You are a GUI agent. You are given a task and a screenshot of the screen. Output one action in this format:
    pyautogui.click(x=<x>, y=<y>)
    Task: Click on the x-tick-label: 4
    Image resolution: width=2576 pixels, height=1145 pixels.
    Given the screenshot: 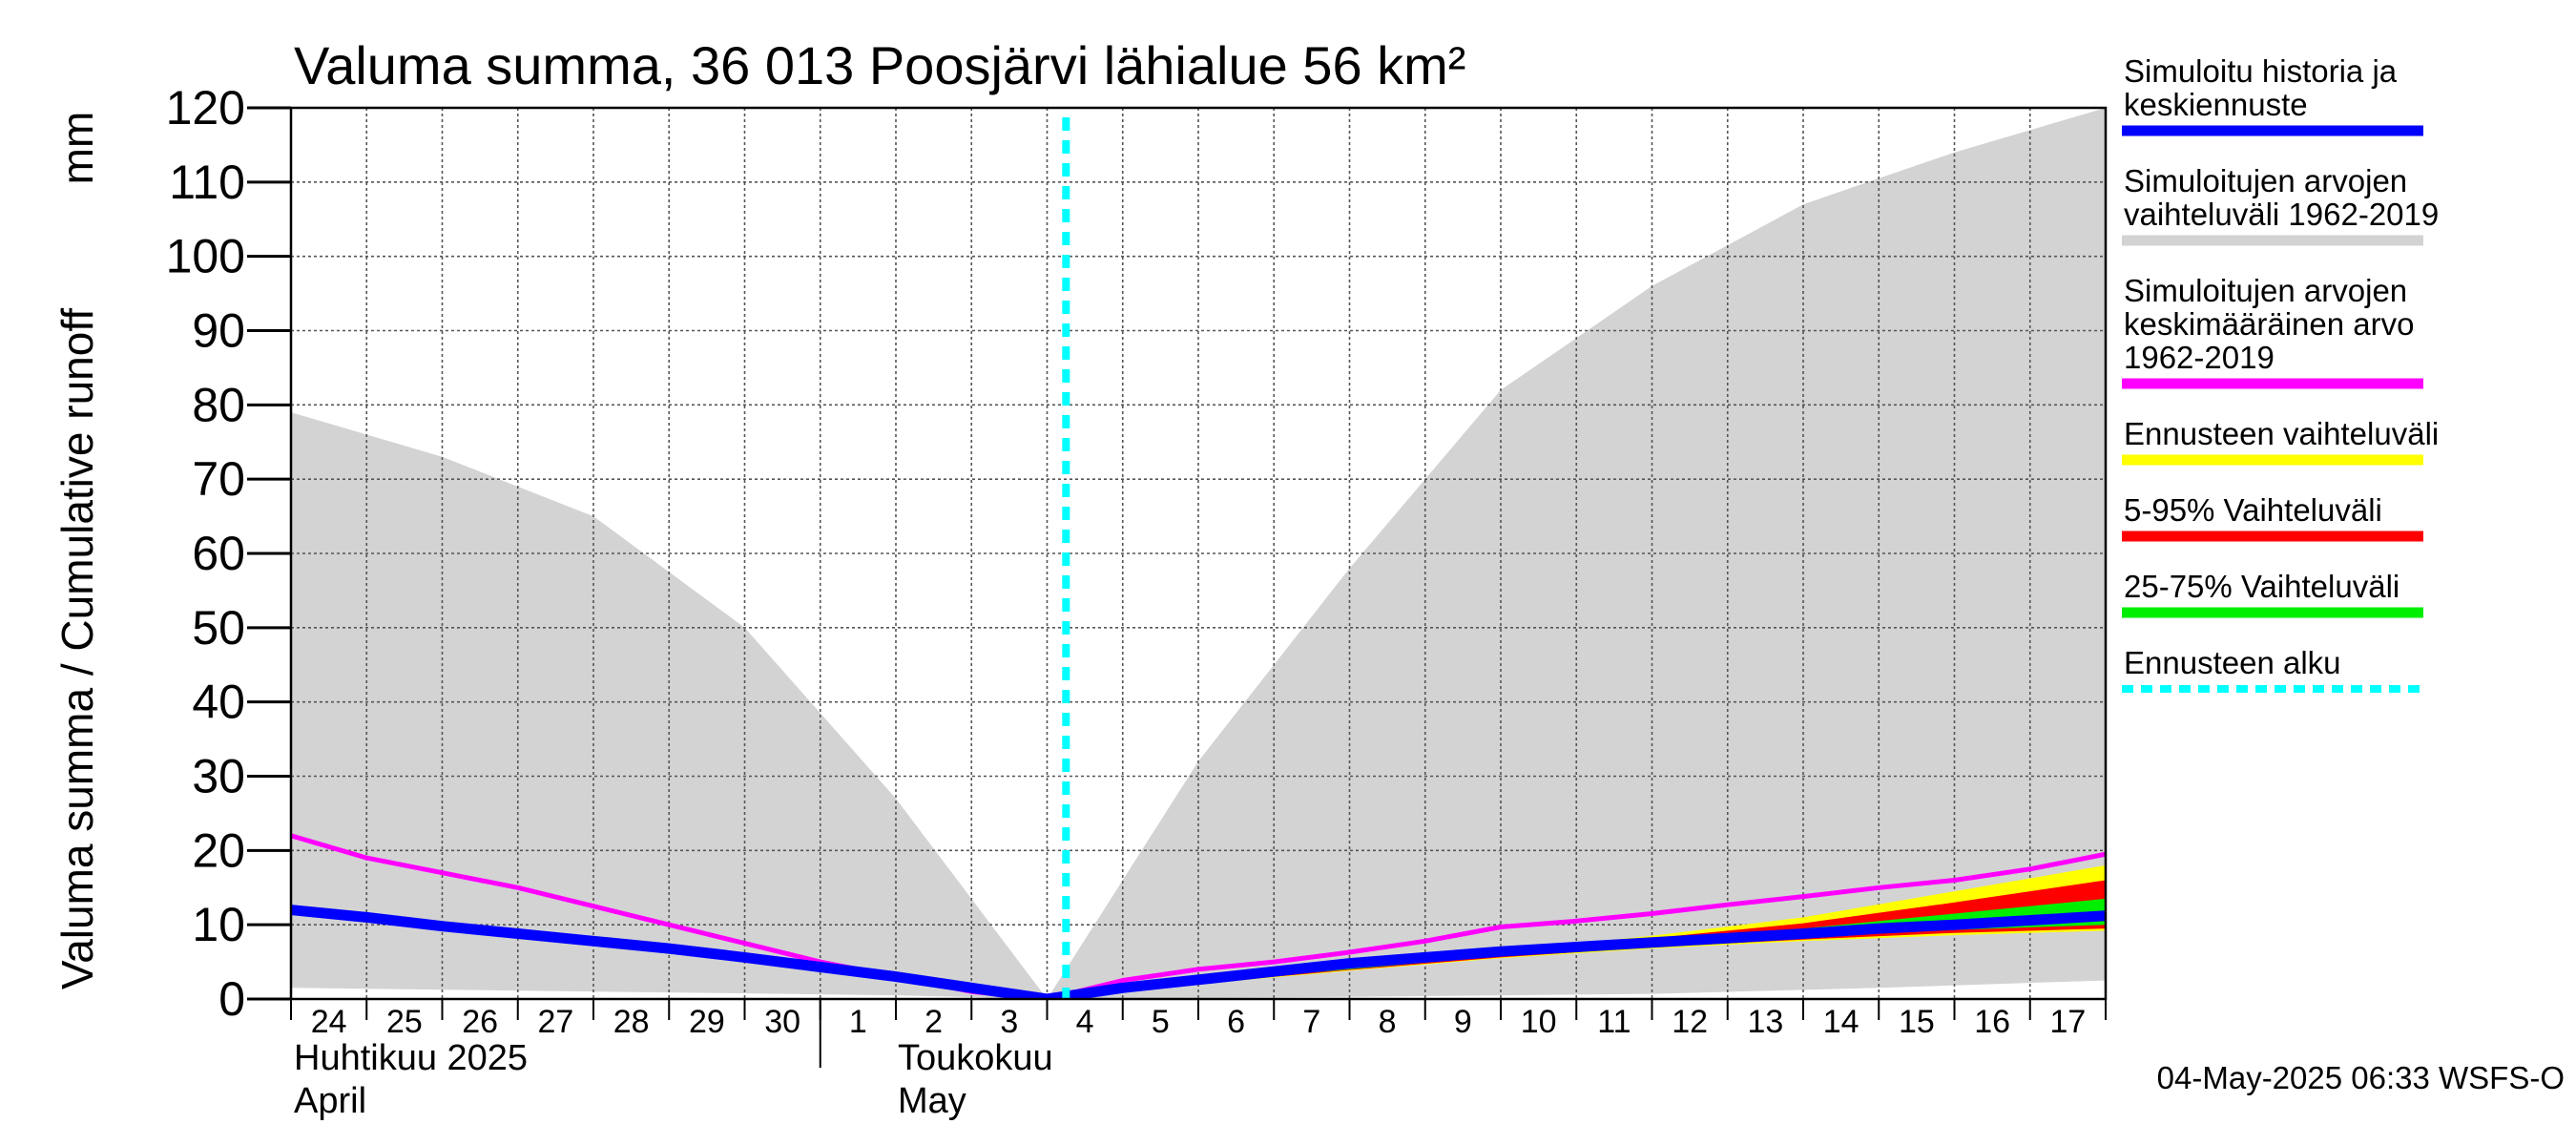 What is the action you would take?
    pyautogui.click(x=1085, y=1022)
    